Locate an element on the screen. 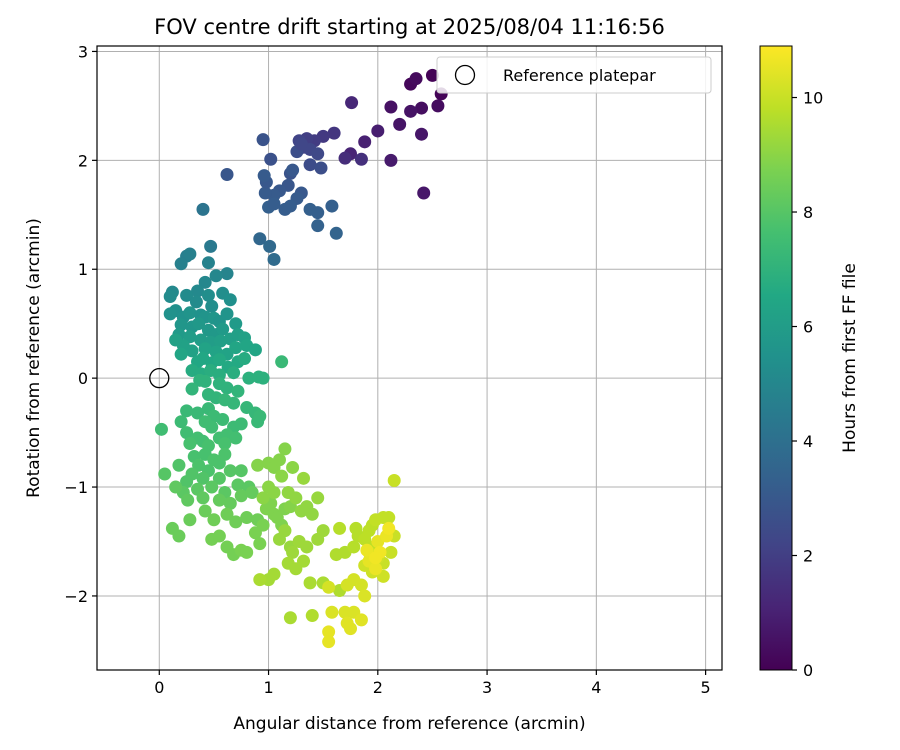 This screenshot has height=750, width=900. legend-label: Reference platepar is located at coordinates (579, 75).